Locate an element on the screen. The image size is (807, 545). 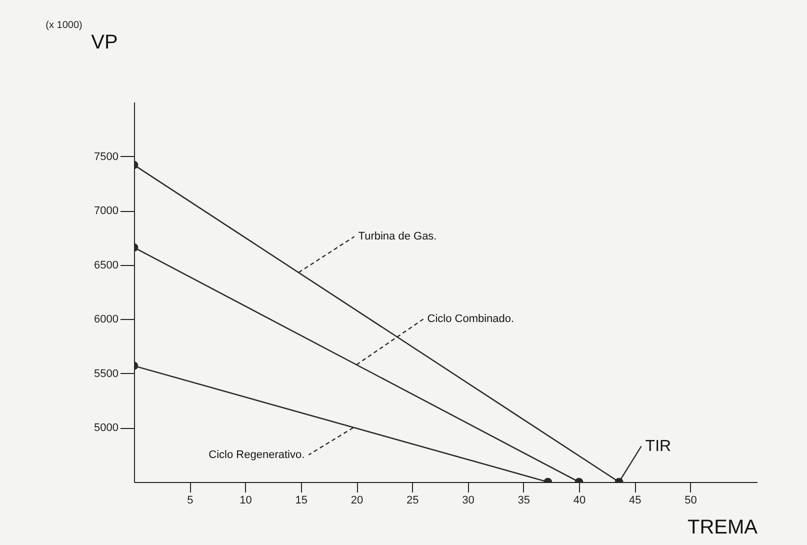
annotation: Ciclo Combinado. is located at coordinates (470, 319).